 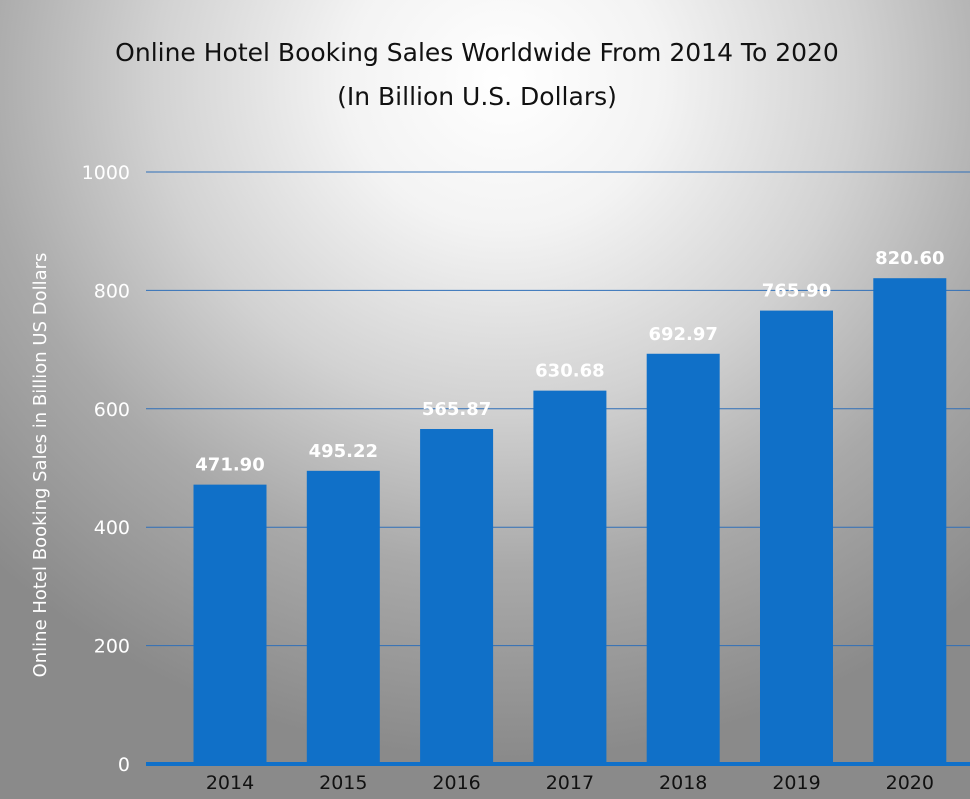 I want to click on y-tick-label: 0, so click(x=124, y=765).